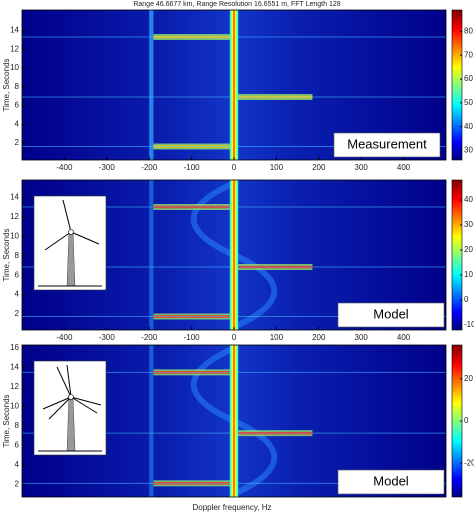 This screenshot has width=474, height=513. I want to click on colorbar-tick-label: 60, so click(468, 78).